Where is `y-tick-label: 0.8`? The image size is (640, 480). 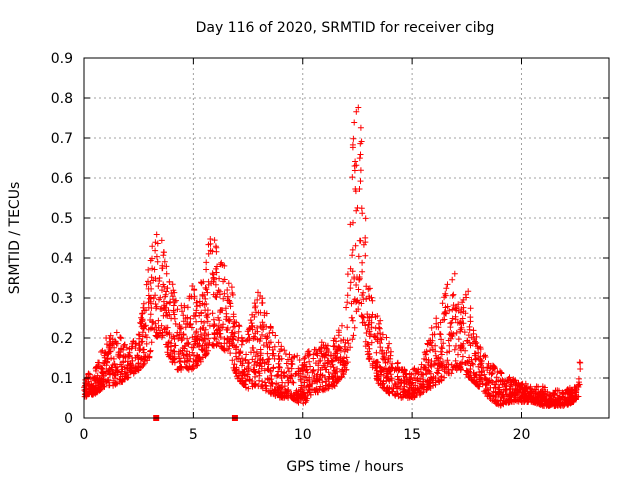 y-tick-label: 0.8 is located at coordinates (62, 99).